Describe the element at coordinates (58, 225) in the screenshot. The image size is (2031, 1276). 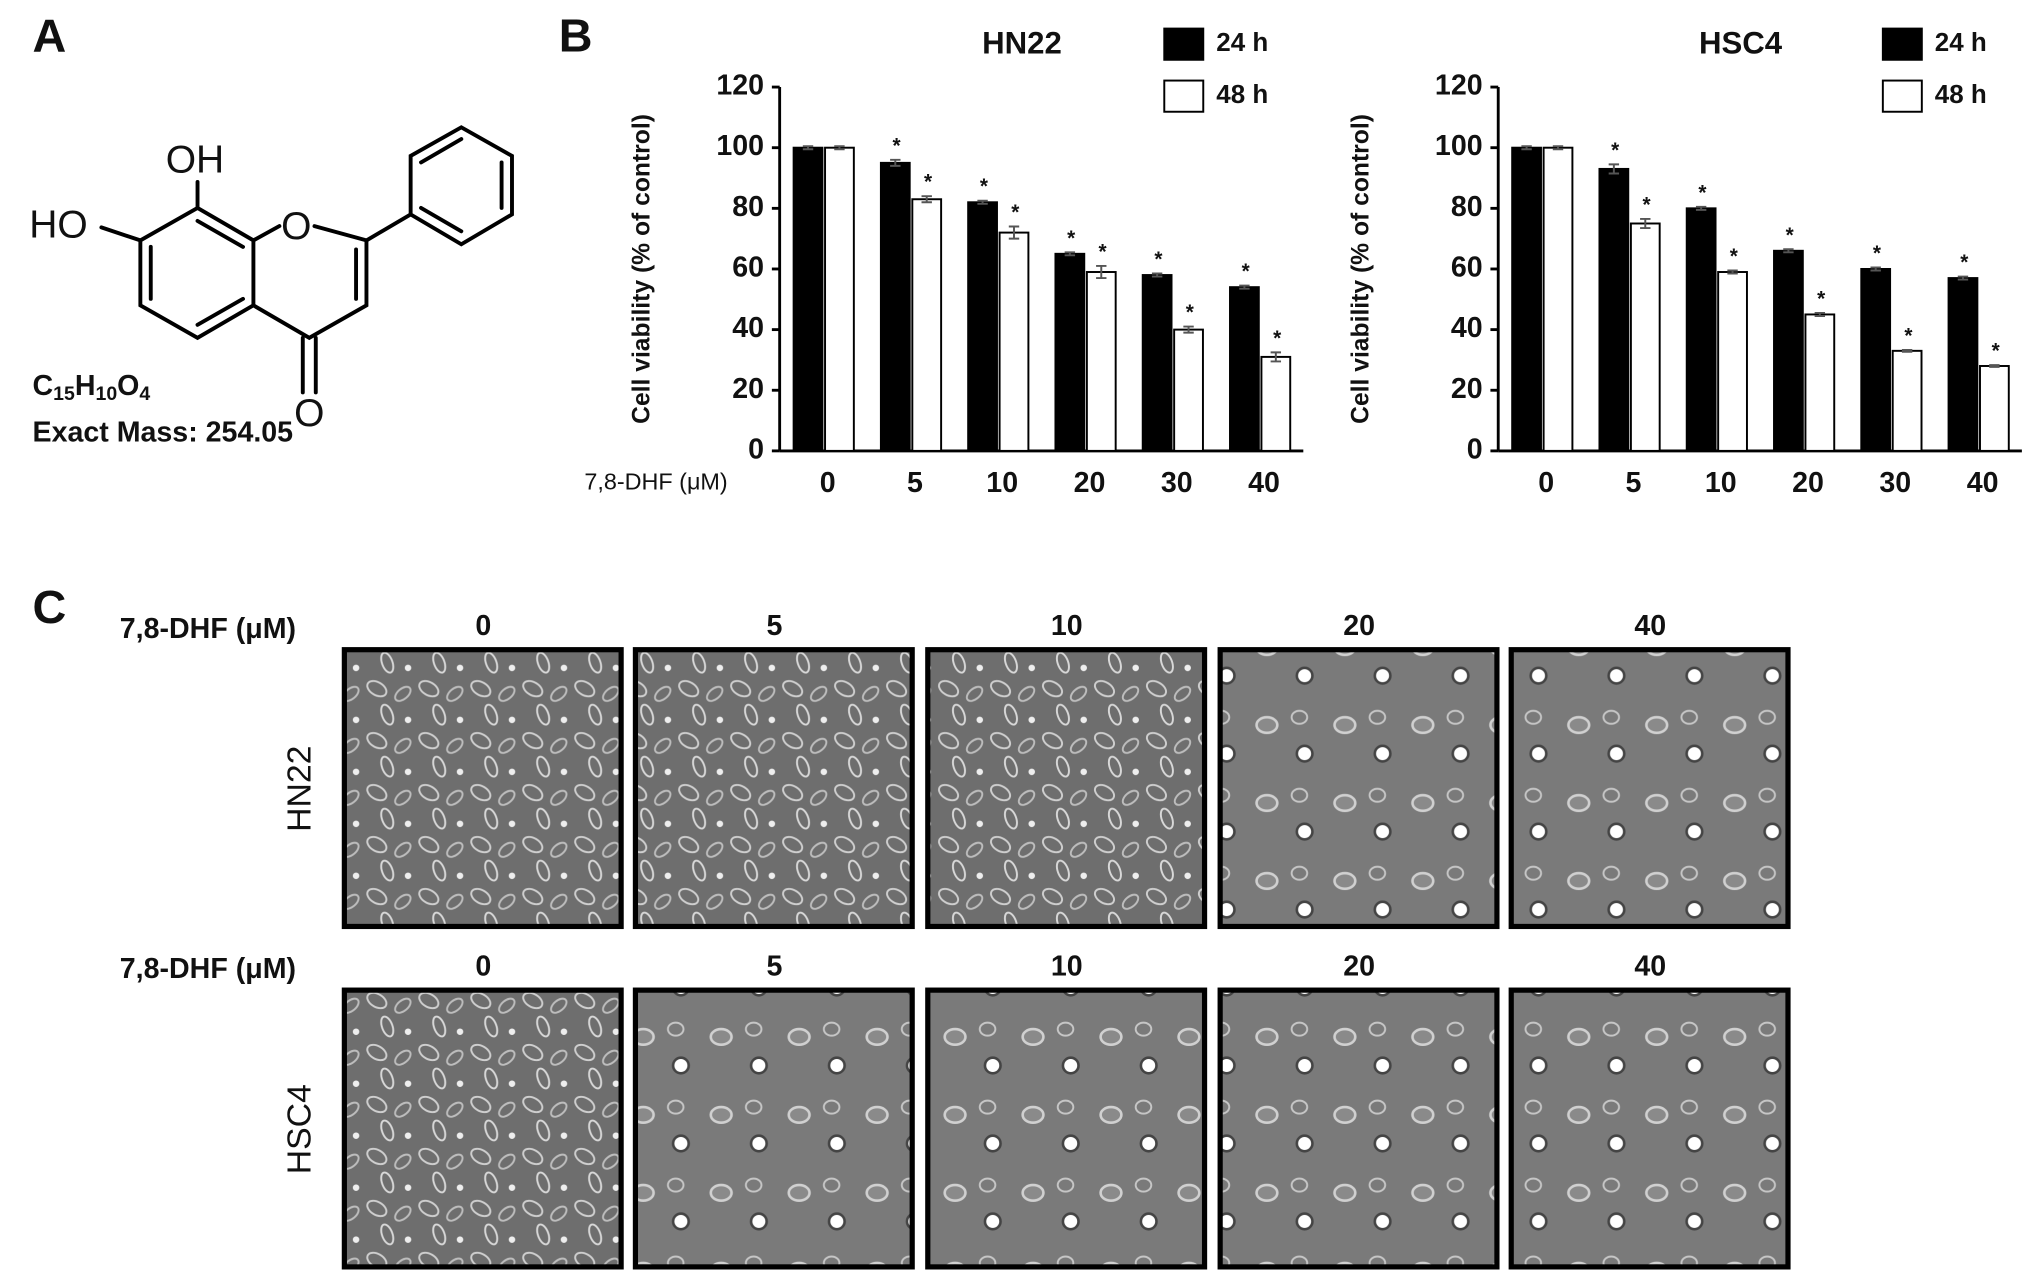
I see `atom-label: HO` at that location.